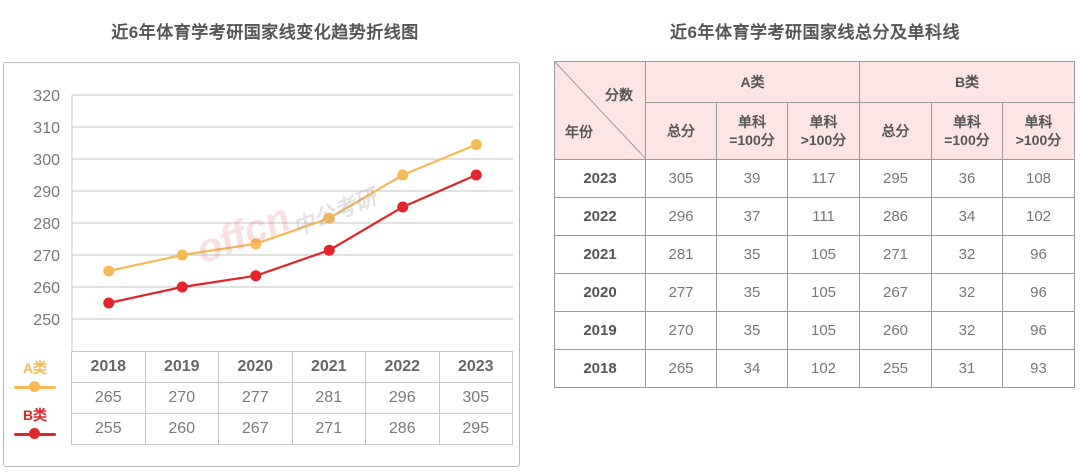  What do you see at coordinates (46, 320) in the screenshot?
I see `y-tick-label: 250` at bounding box center [46, 320].